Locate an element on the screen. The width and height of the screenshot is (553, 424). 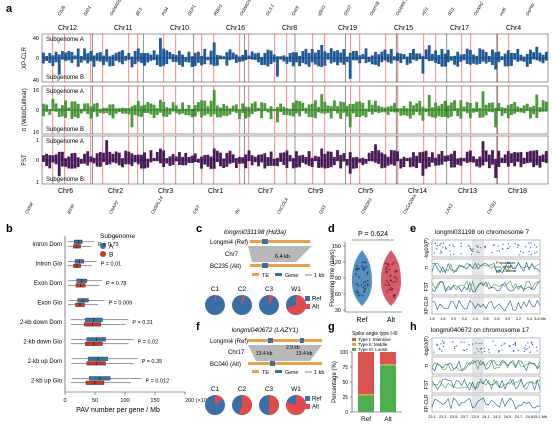
x-tick-label: 2.4 is located at coordinates (475, 319).